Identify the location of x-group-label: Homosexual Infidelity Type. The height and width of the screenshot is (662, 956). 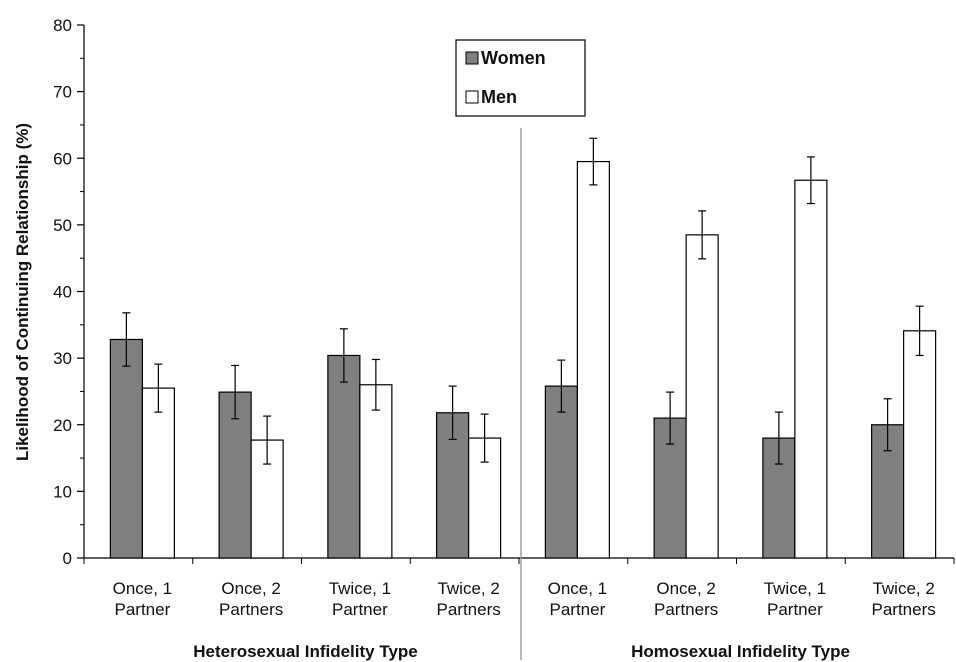
(740, 651).